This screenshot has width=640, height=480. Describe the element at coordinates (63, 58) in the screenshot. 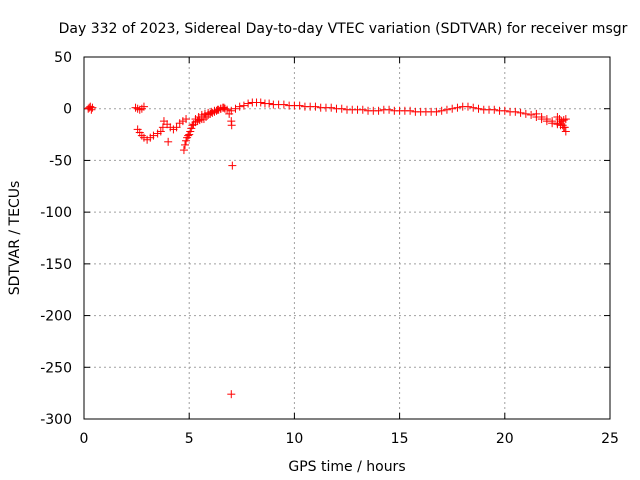

I see `y-tick-label: 50` at that location.